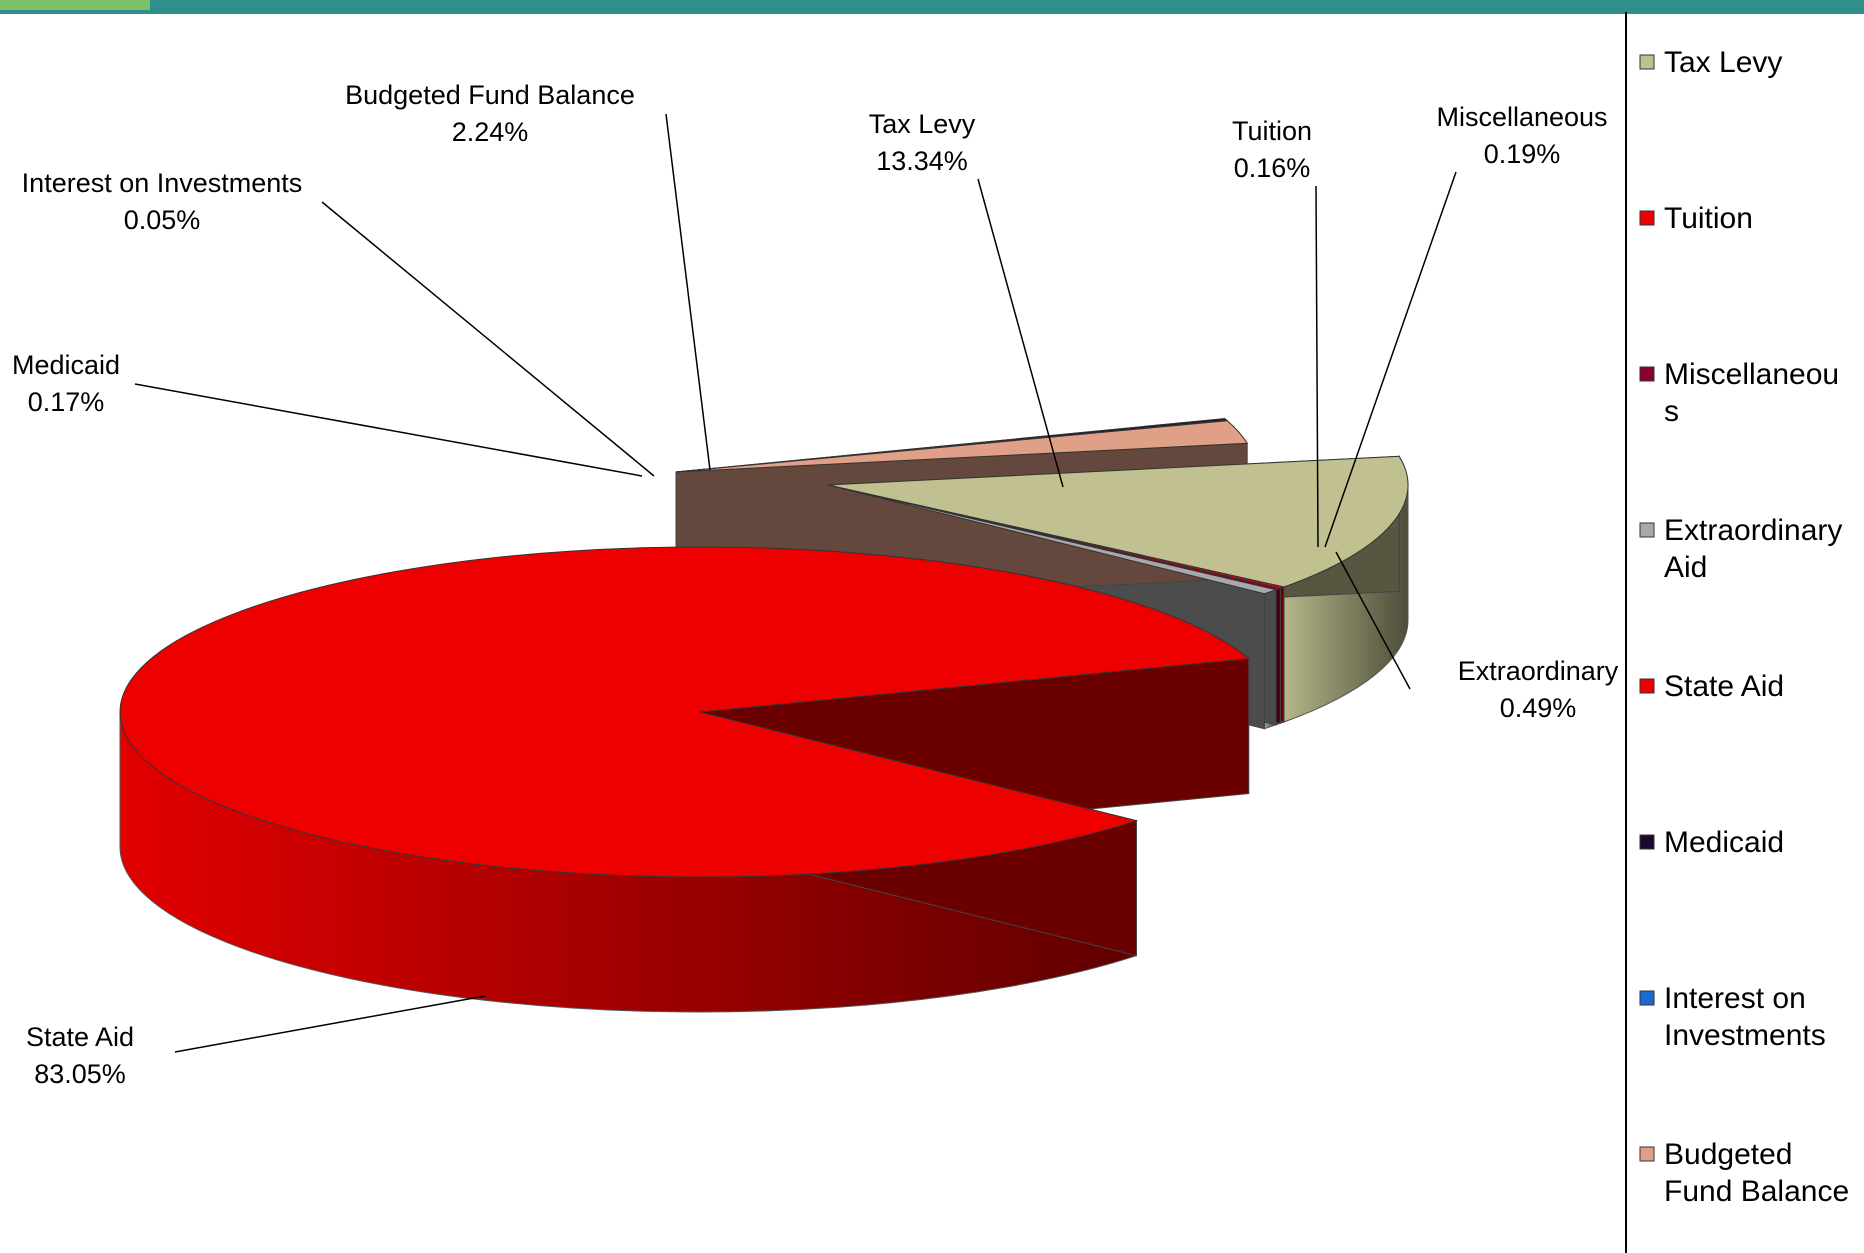 This screenshot has height=1253, width=1864. Describe the element at coordinates (1753, 530) in the screenshot. I see `legend-label-extraordinary-aid: Extraordinary` at that location.